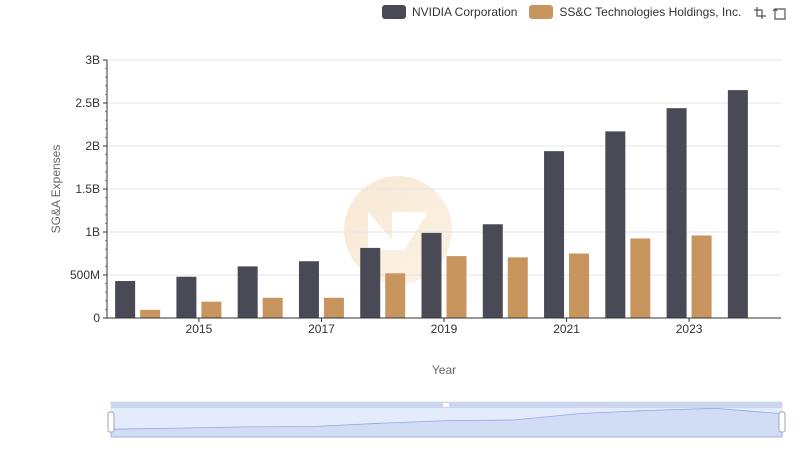  Describe the element at coordinates (701, 276) in the screenshot. I see `bar-ssc-2023` at that location.